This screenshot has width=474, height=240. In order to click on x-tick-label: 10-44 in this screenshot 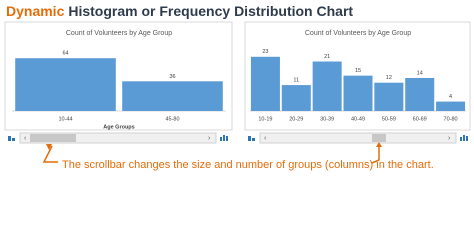, I will do `click(65, 119)`.